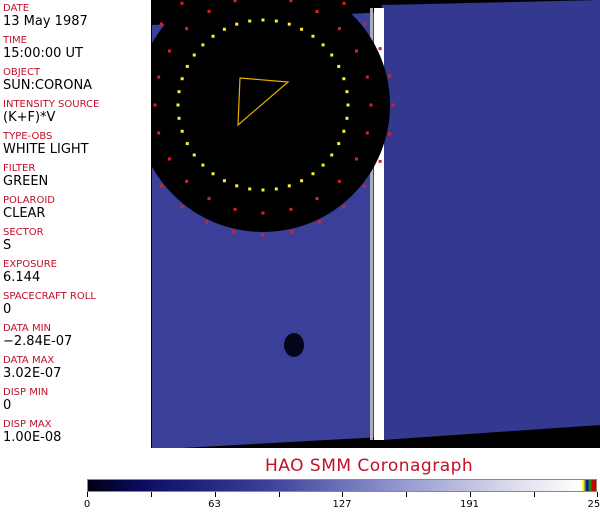 Image resolution: width=600 pixels, height=512 pixels. I want to click on plot-title: HAO SMM Coronagraph, so click(369, 466).